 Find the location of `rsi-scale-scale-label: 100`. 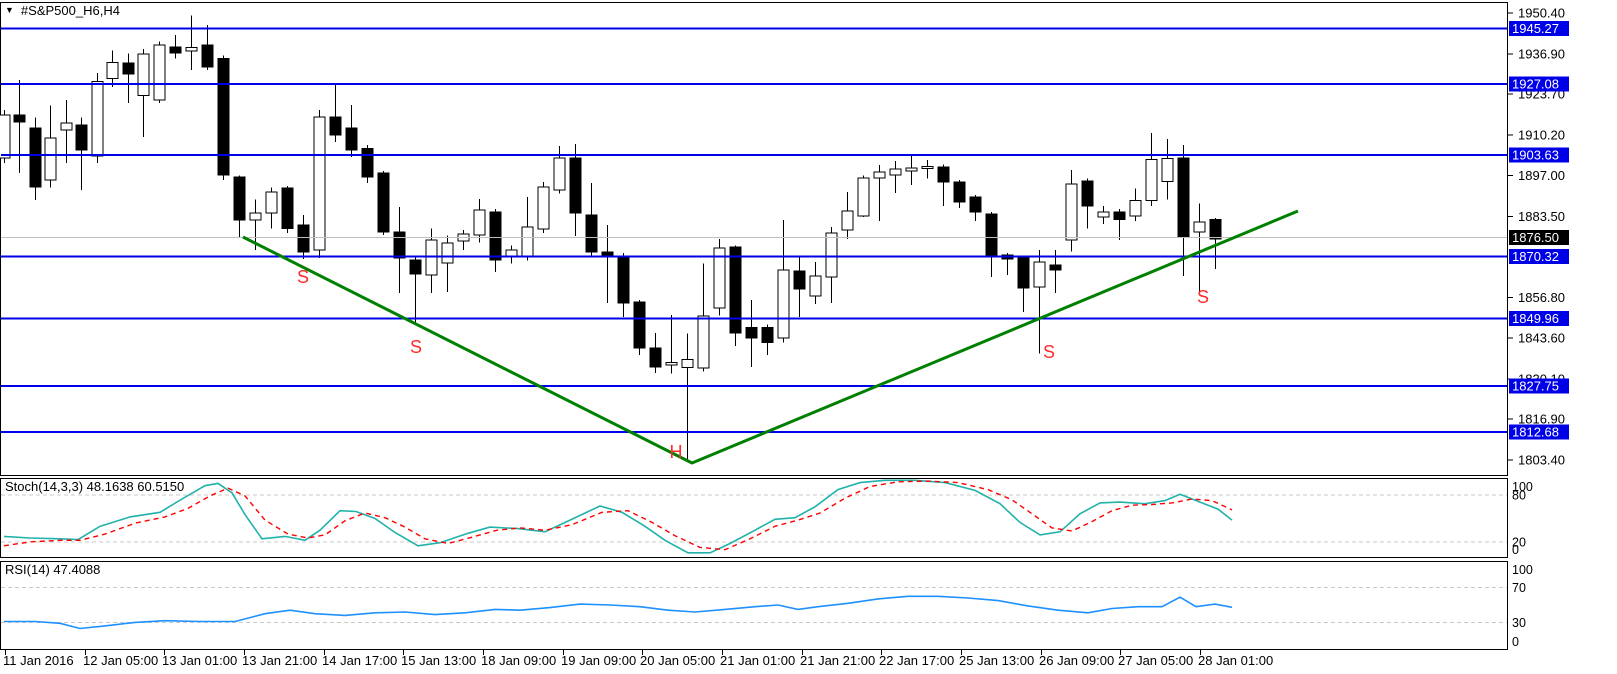

rsi-scale-scale-label: 100 is located at coordinates (1522, 570).